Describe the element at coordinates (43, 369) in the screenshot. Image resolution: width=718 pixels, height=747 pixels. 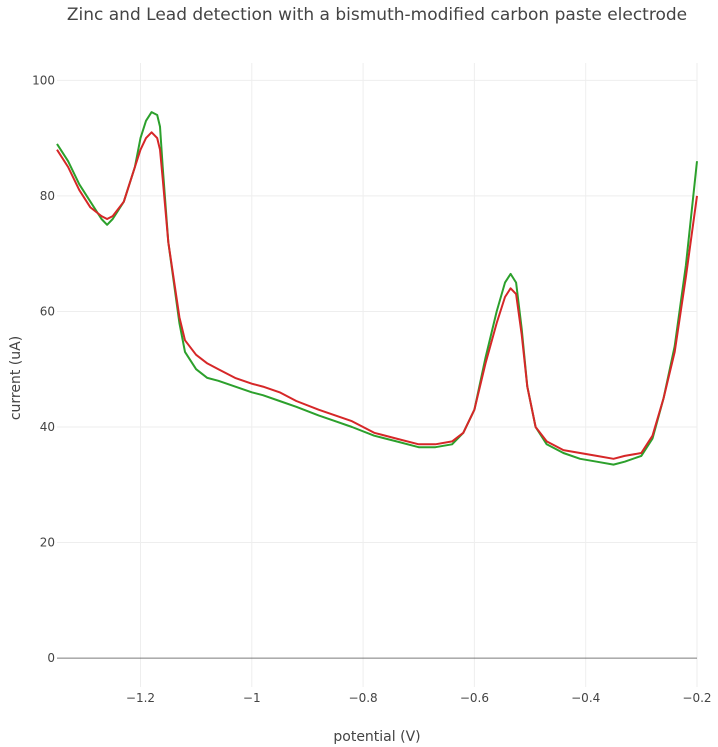
I see `y-axis-ticks: 0 20 40 60 80 100` at that location.